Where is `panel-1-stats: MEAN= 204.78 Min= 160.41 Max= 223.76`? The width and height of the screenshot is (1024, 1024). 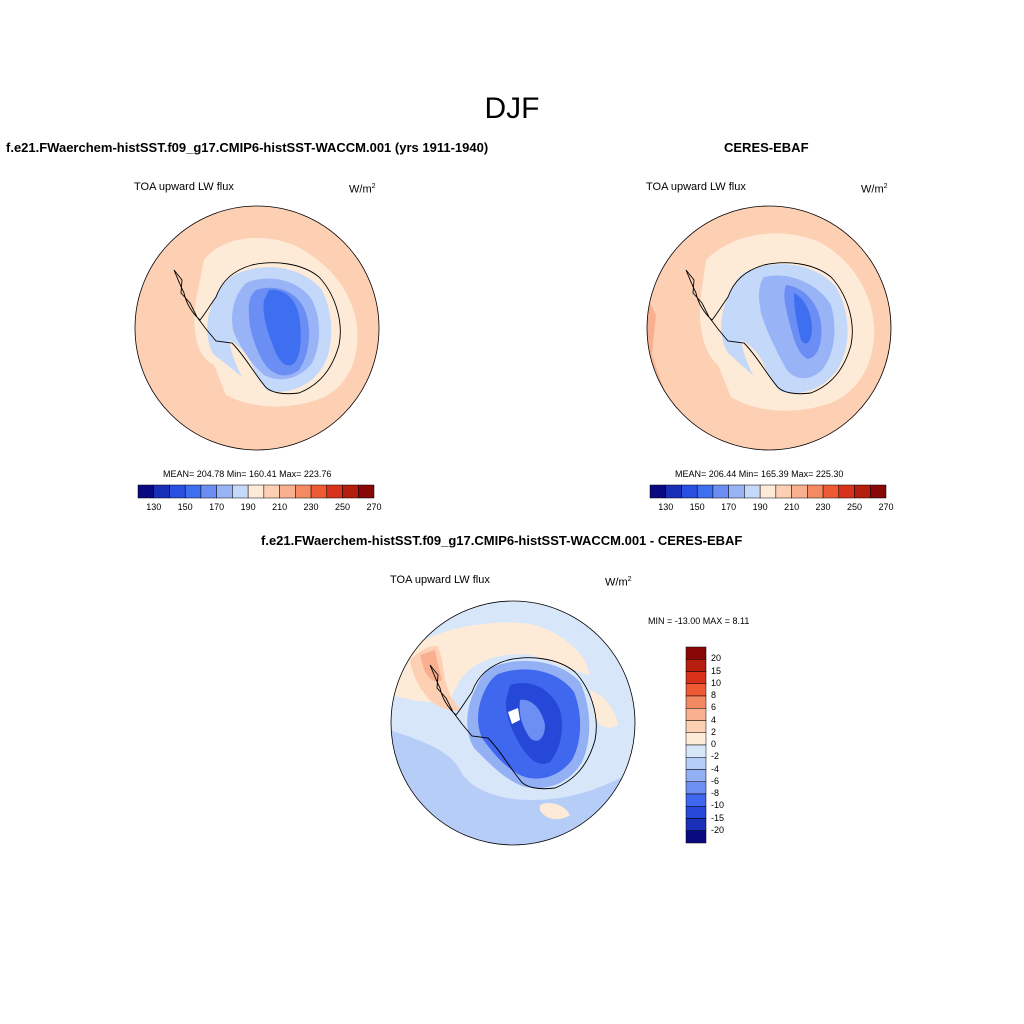 panel-1-stats: MEAN= 204.78 Min= 160.41 Max= 223.76 is located at coordinates (247, 474).